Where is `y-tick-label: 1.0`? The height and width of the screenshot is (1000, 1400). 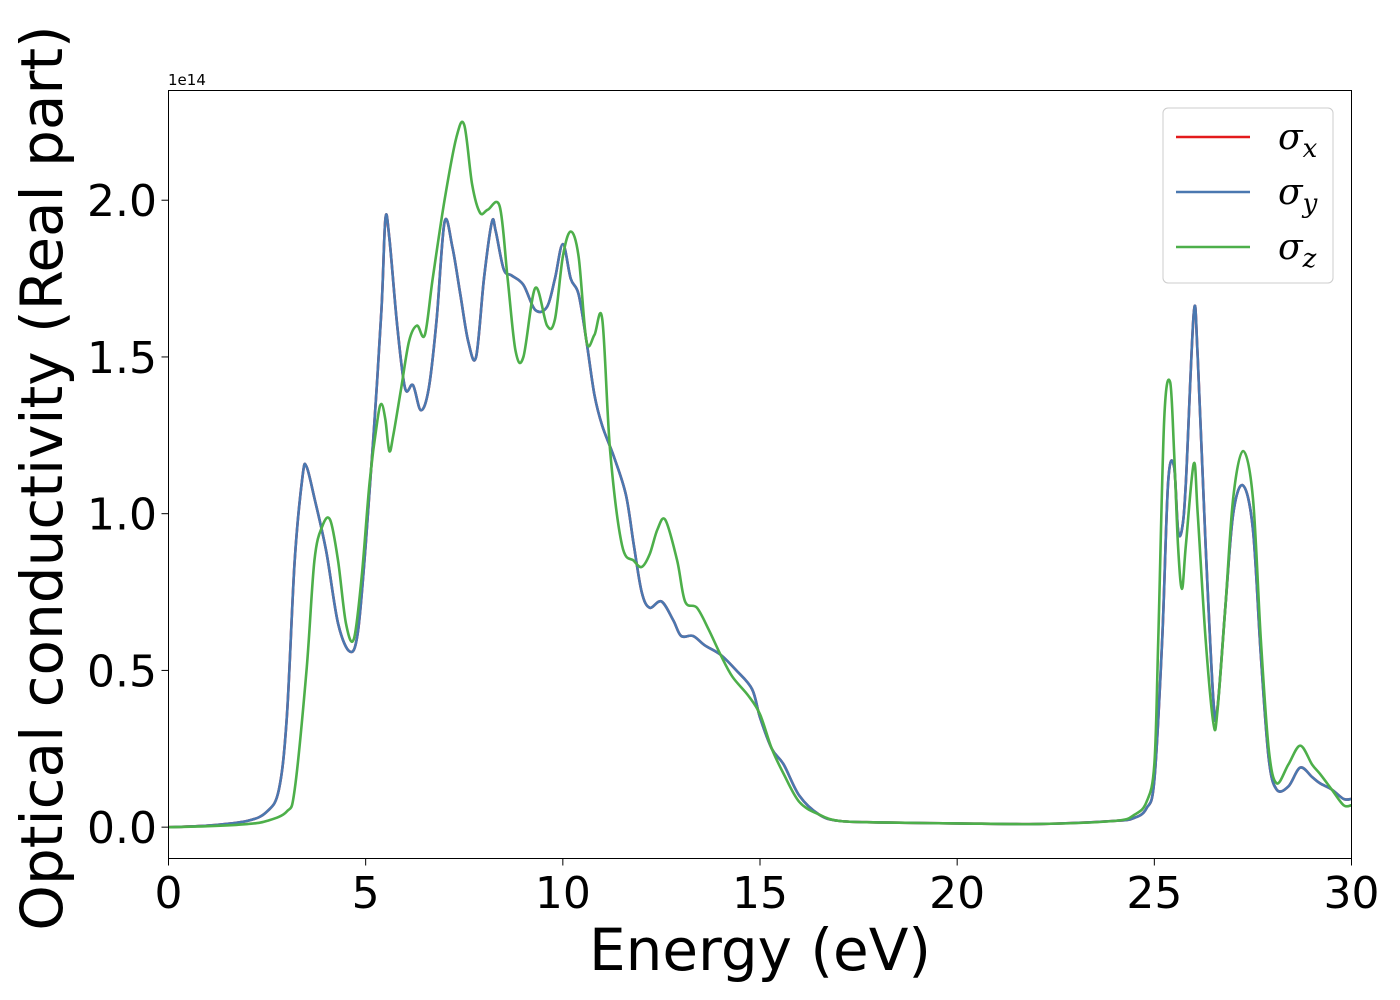
y-tick-label: 1.0 is located at coordinates (122, 515).